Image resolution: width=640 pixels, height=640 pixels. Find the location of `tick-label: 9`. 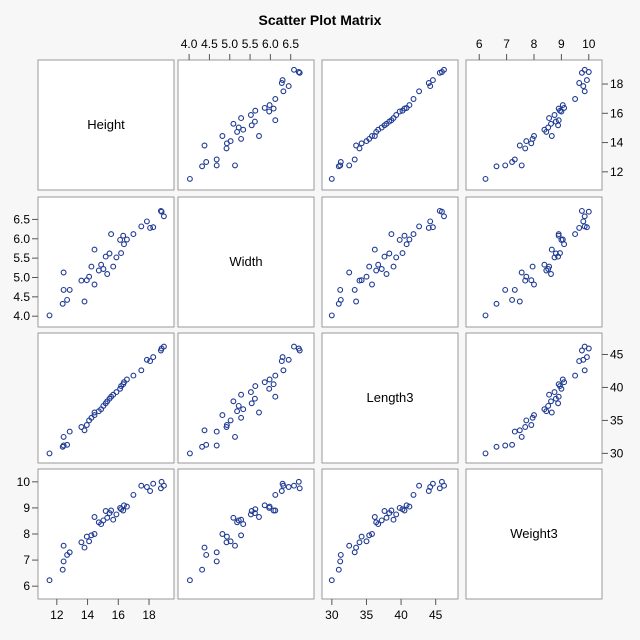

tick-label: 9 is located at coordinates (26, 508).